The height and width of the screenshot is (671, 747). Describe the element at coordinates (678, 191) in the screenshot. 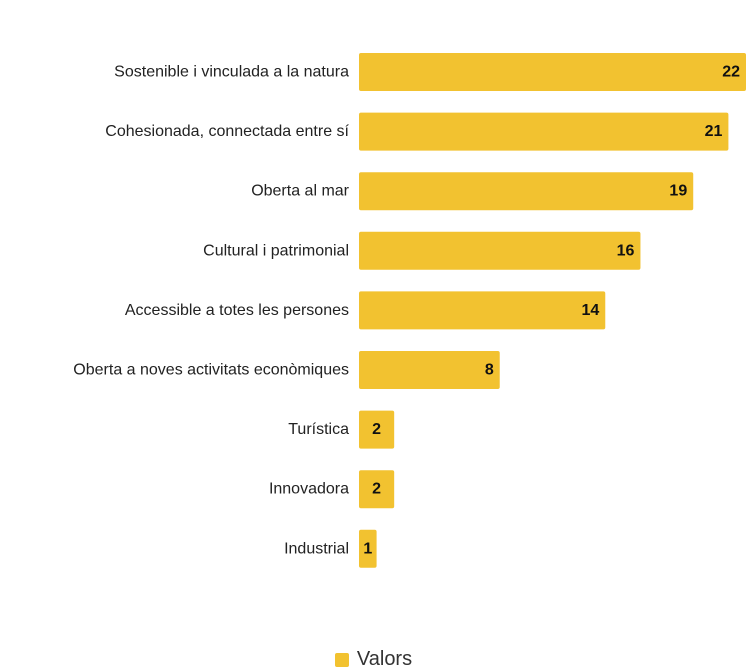

I see `value-label: 19` at that location.